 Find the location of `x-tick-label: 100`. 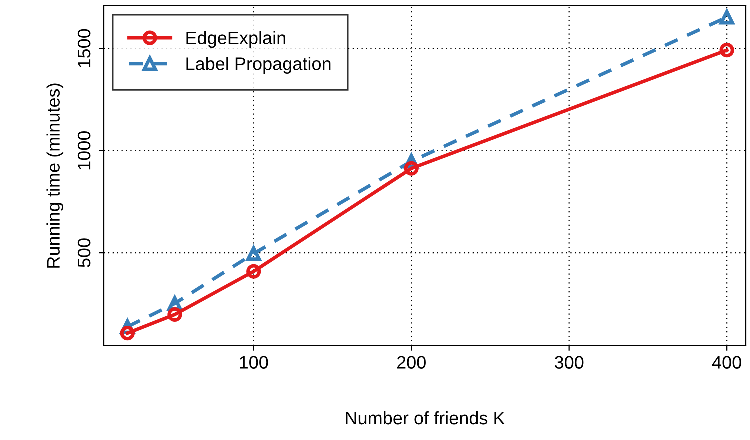

x-tick-label: 100 is located at coordinates (254, 362).